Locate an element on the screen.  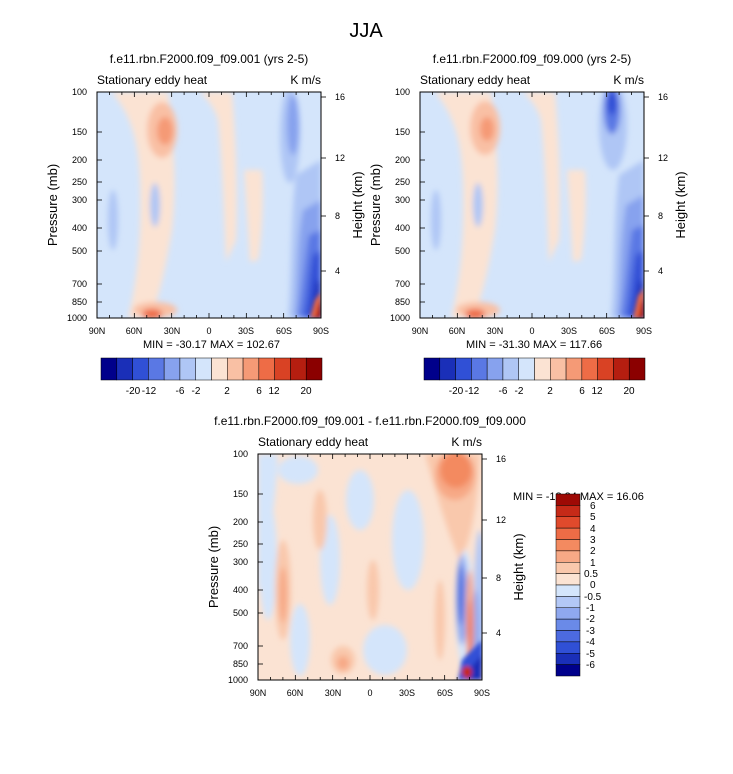
panel2-height-ticks: 16 12 8 4 is located at coordinates (663, 184).